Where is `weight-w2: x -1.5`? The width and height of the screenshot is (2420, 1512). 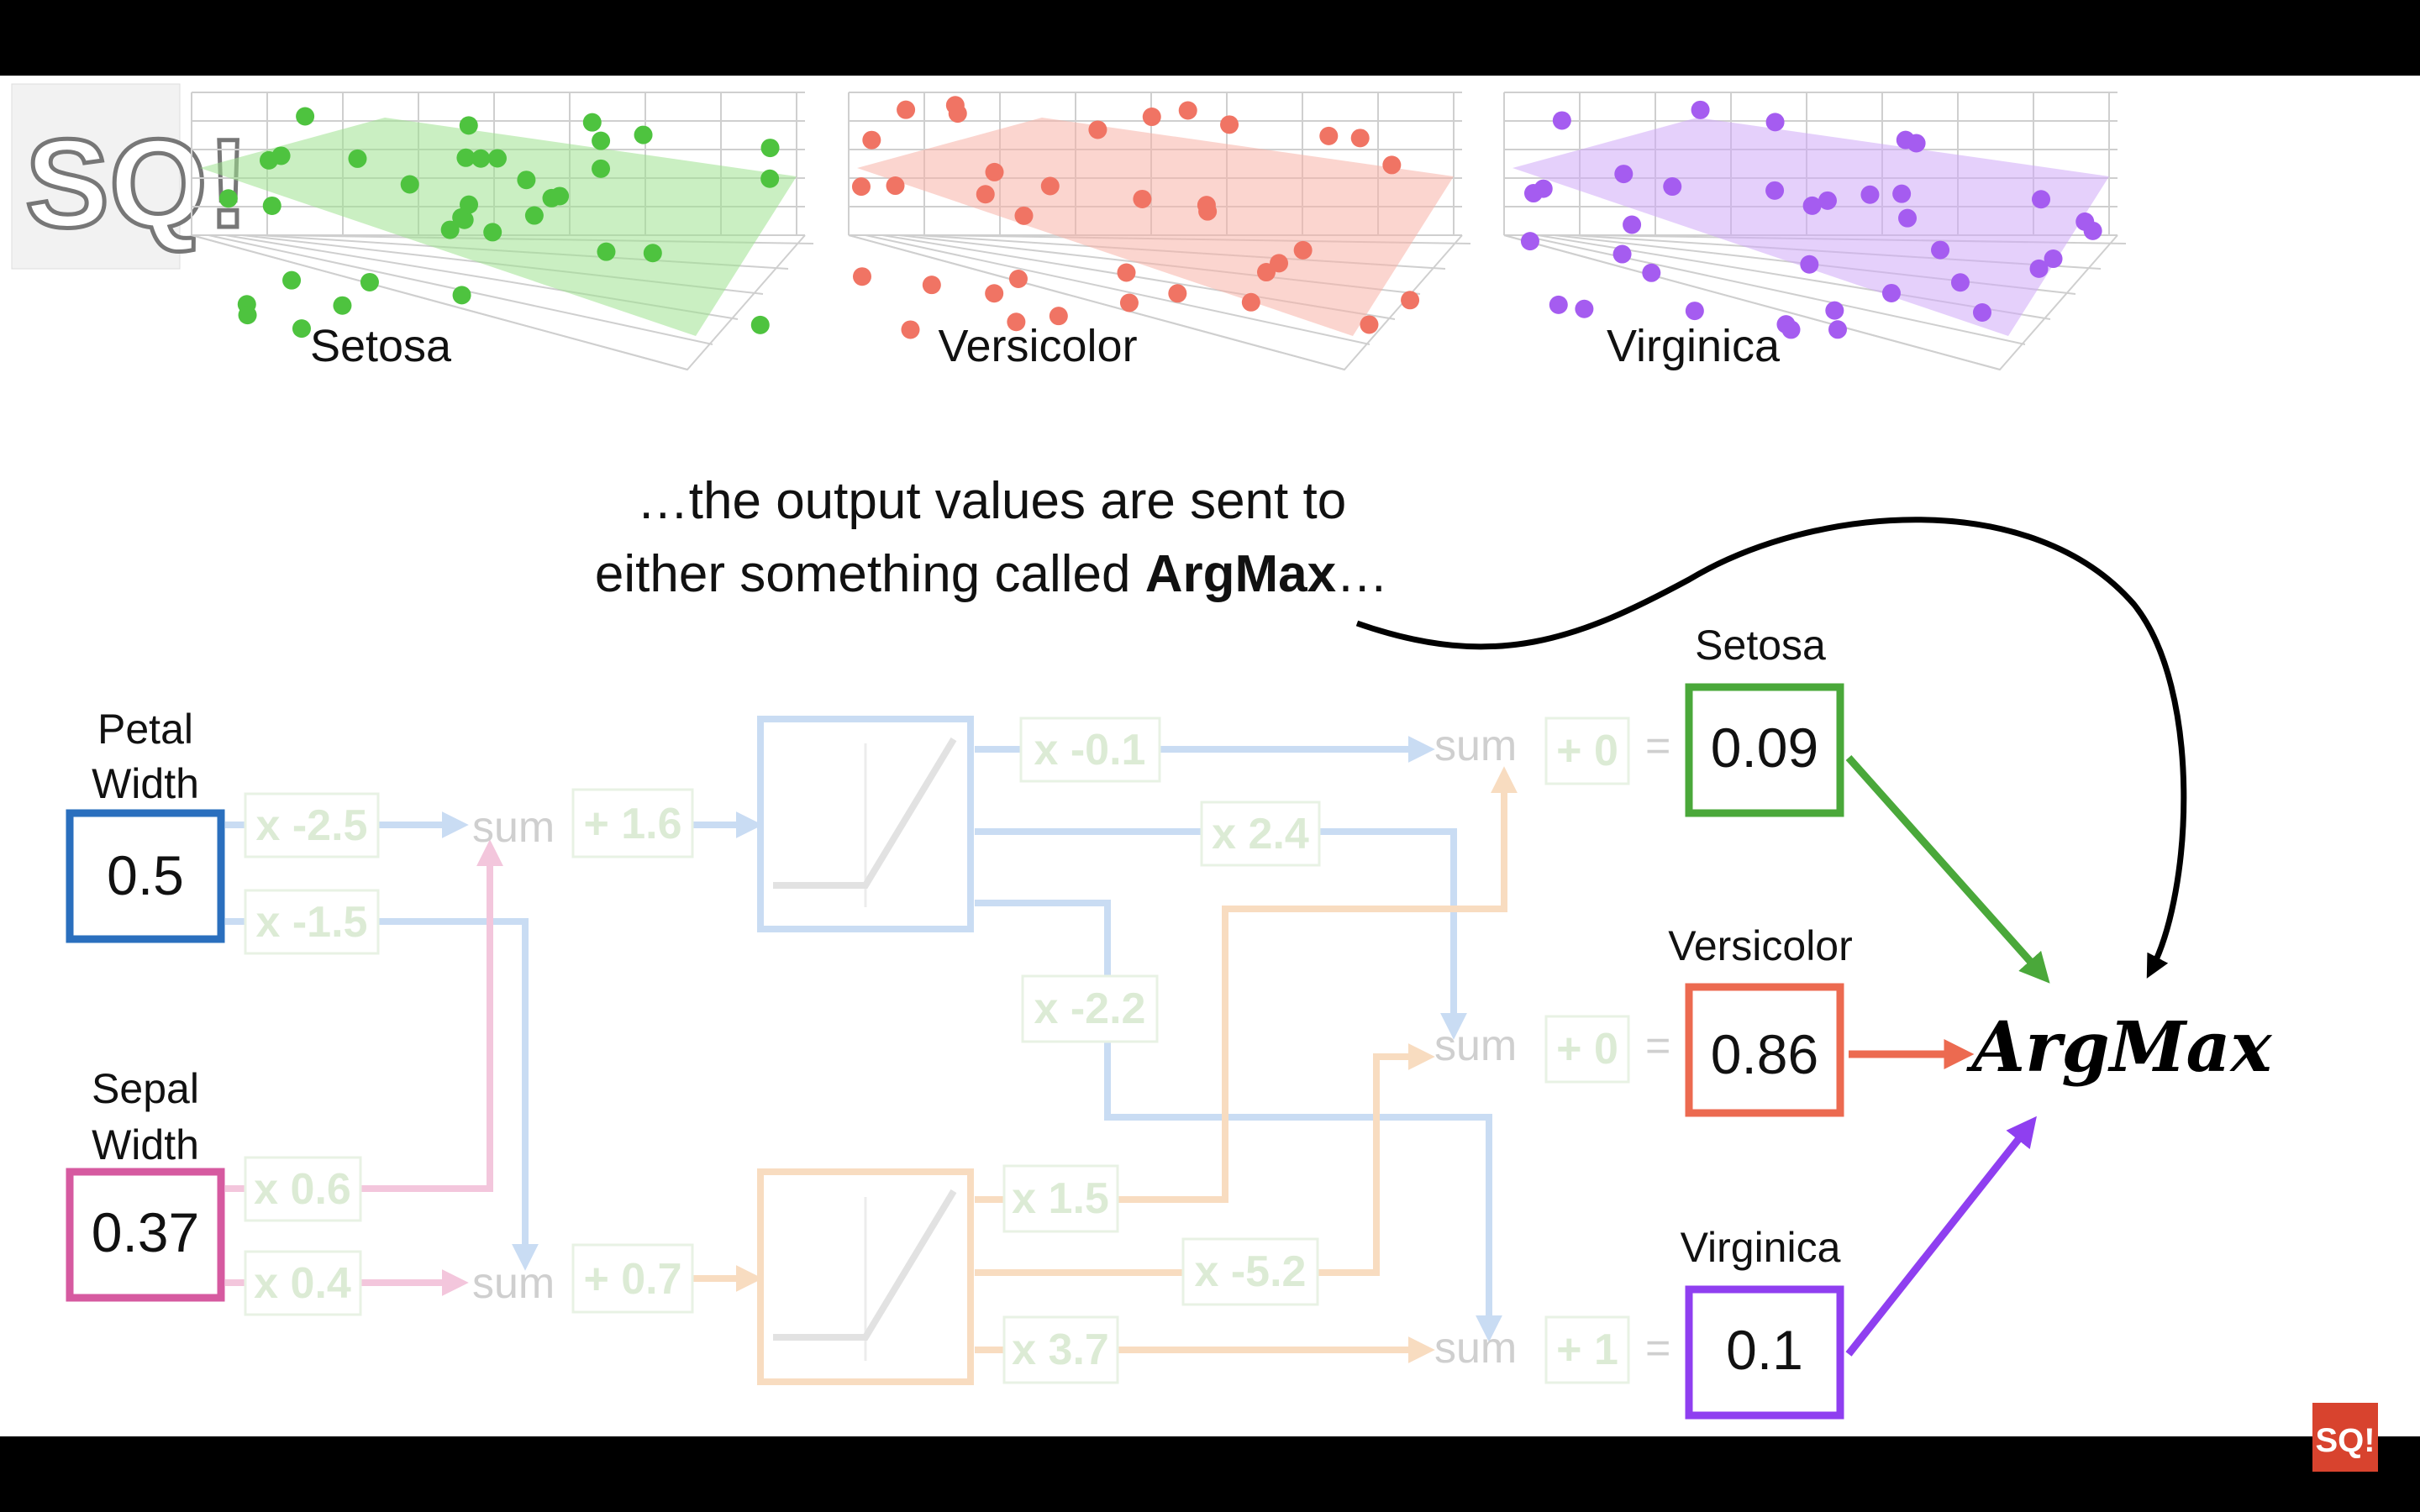
weight-w2: x -1.5 is located at coordinates (312, 922).